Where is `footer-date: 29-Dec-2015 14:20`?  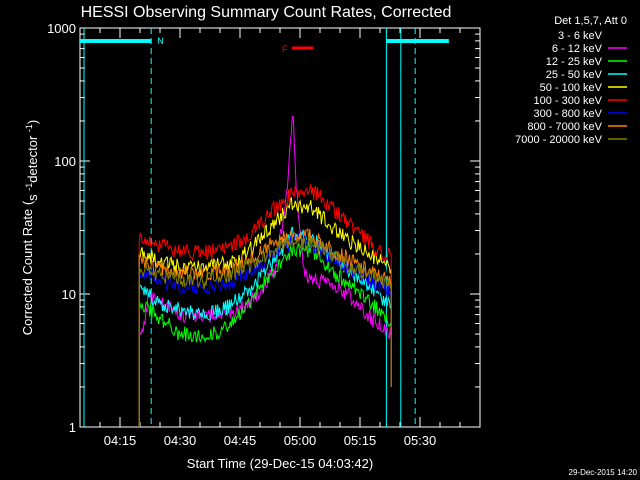
footer-date: 29-Dec-2015 14:20 is located at coordinates (603, 472).